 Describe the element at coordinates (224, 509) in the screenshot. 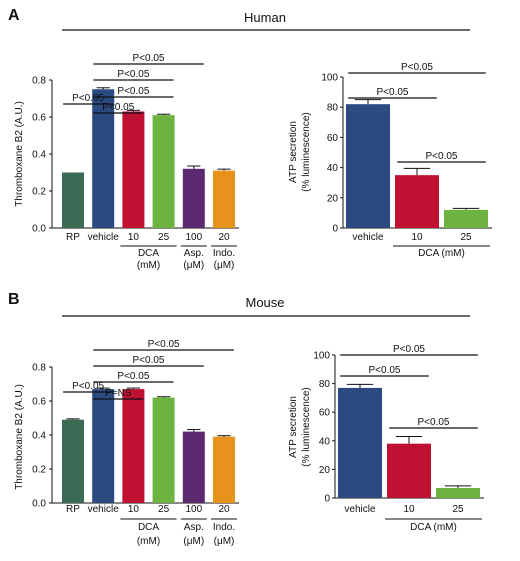

I see `x-tick-label: 20` at that location.